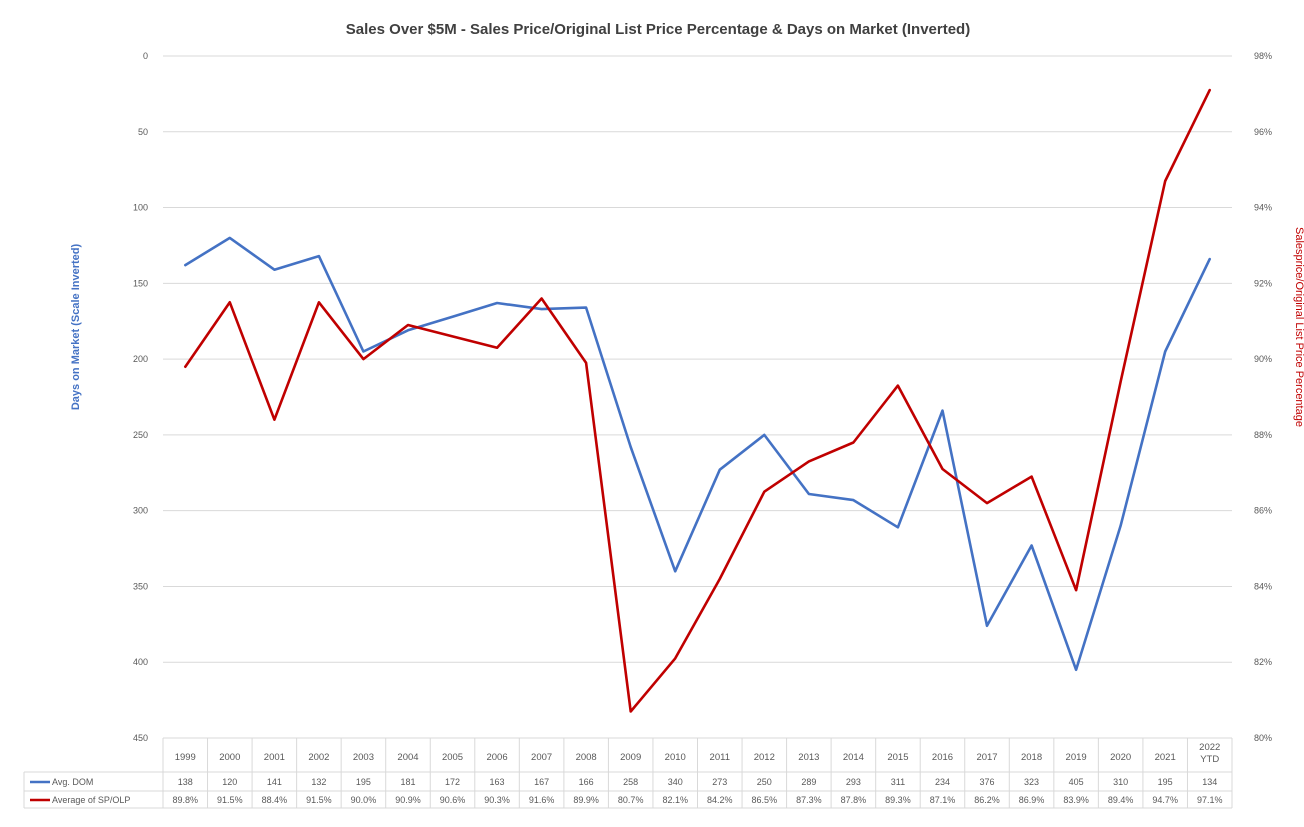 This screenshot has width=1304, height=827. Describe the element at coordinates (185, 757) in the screenshot. I see `x-tick-label: 1999` at that location.